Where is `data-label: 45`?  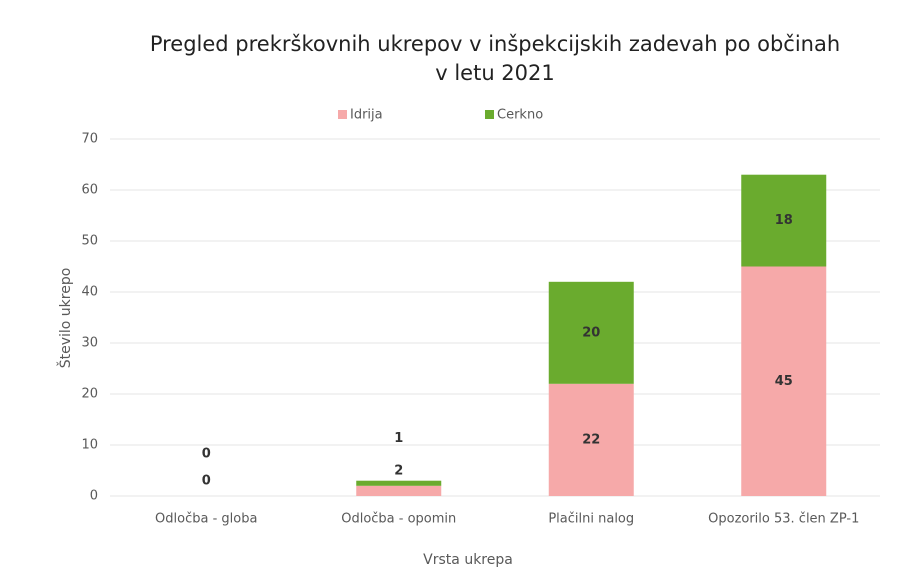 data-label: 45 is located at coordinates (784, 381).